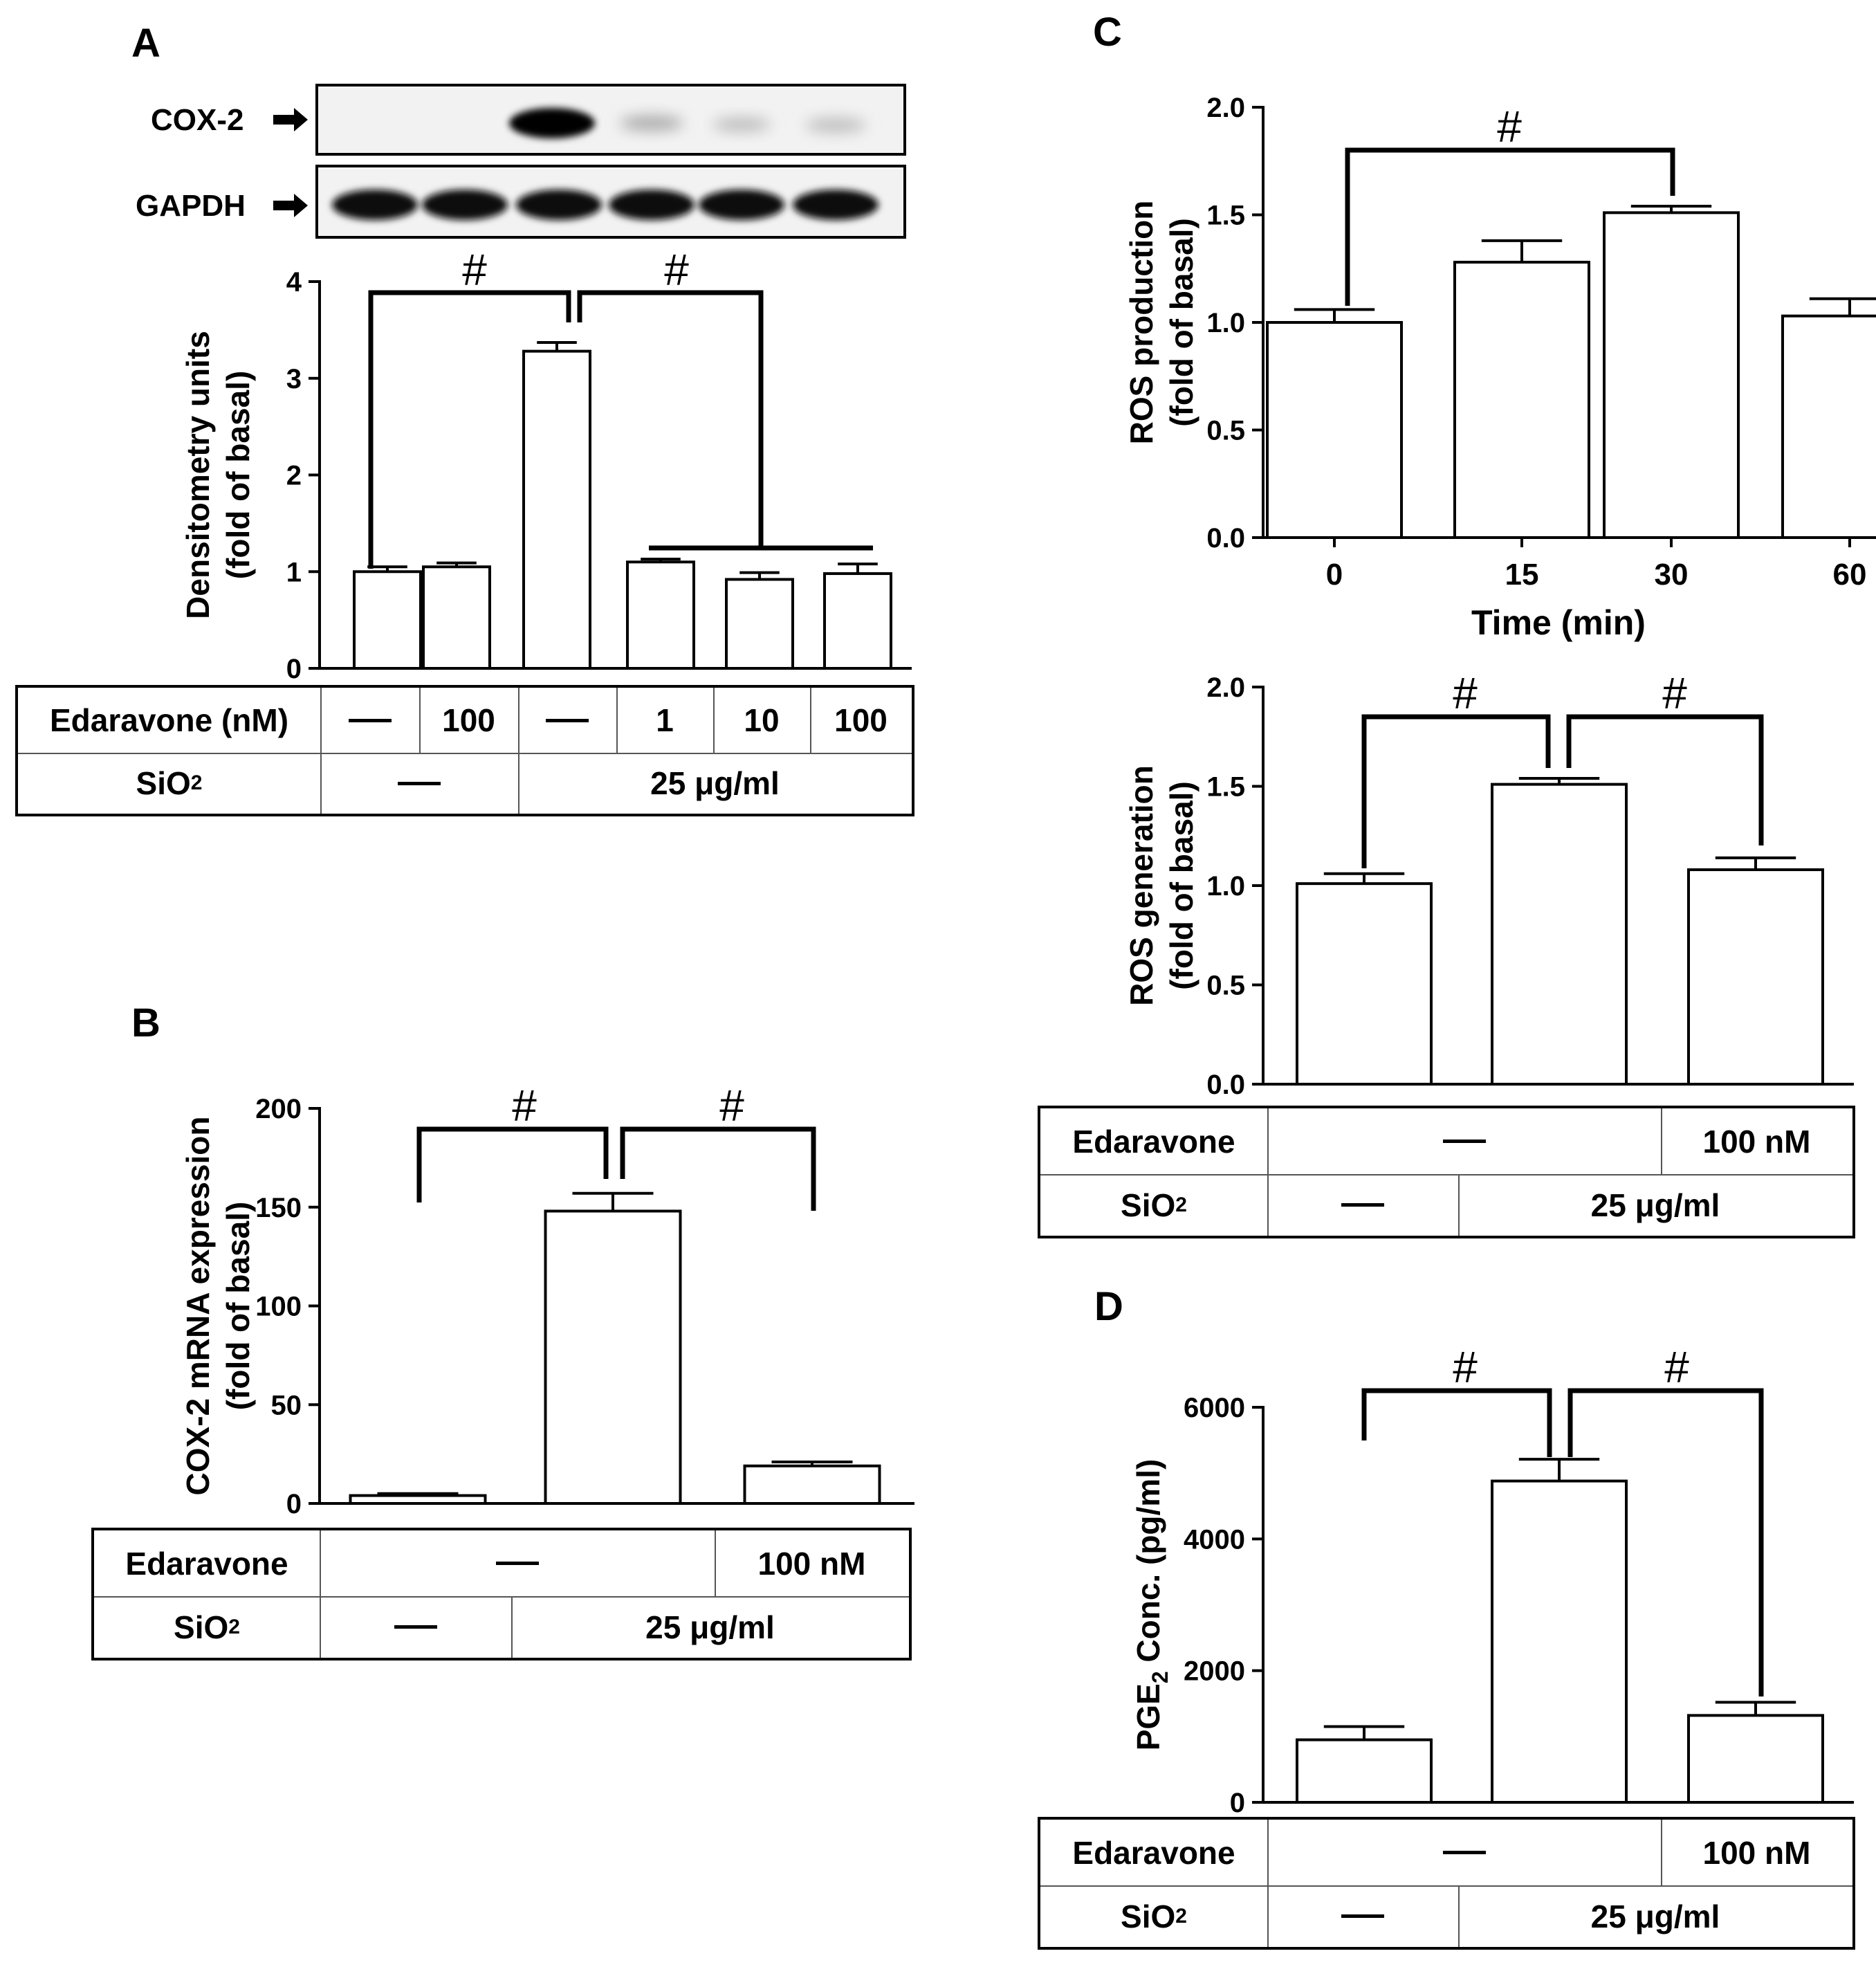  What do you see at coordinates (191, 206) in the screenshot?
I see `blot-label-gapdh: GAPDH` at bounding box center [191, 206].